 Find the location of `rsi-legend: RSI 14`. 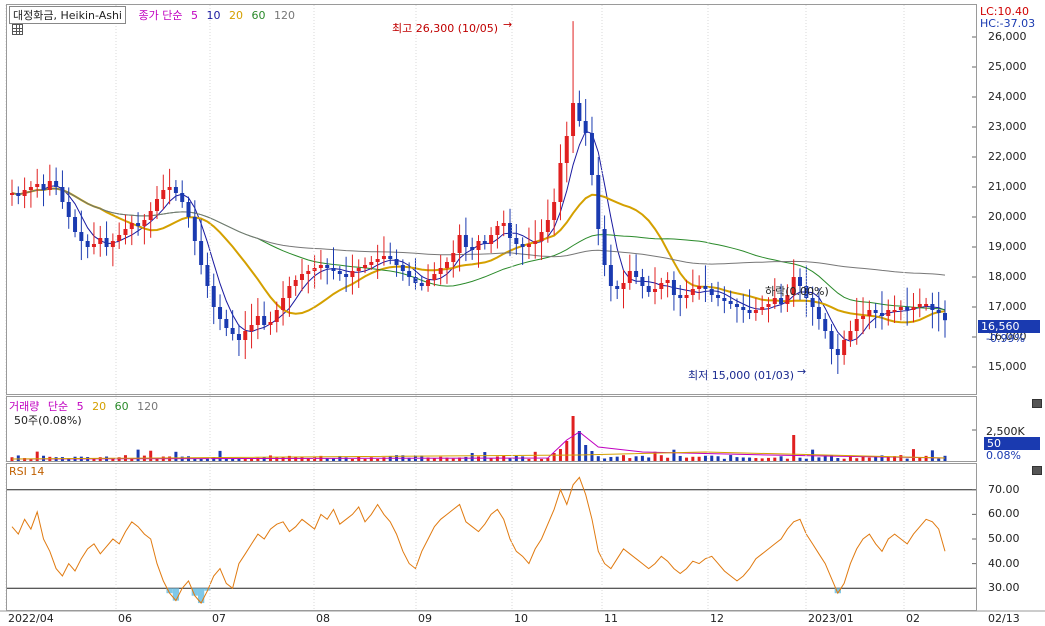

rsi-legend: RSI 14 is located at coordinates (29, 471).